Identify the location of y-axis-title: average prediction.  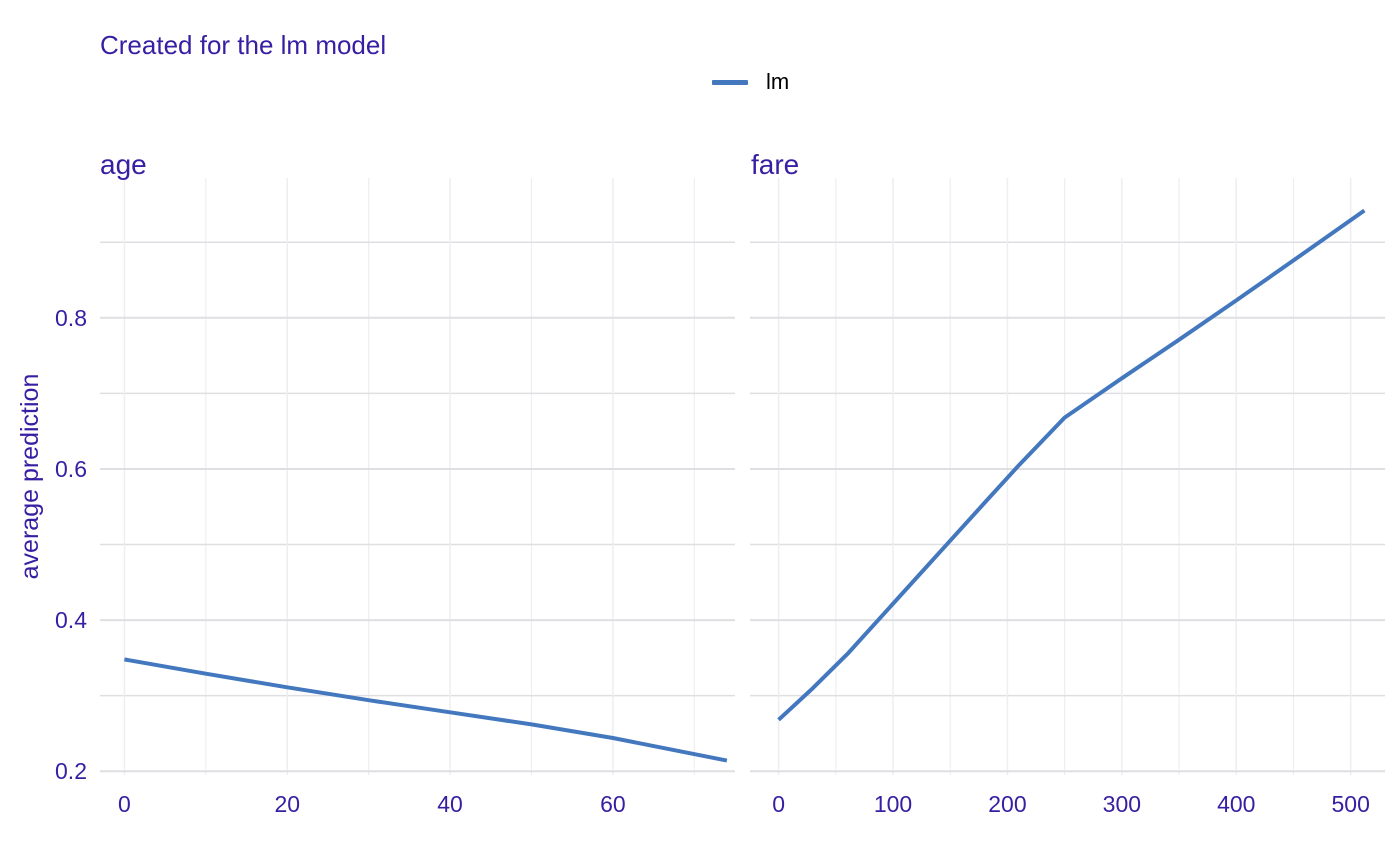
(30, 477).